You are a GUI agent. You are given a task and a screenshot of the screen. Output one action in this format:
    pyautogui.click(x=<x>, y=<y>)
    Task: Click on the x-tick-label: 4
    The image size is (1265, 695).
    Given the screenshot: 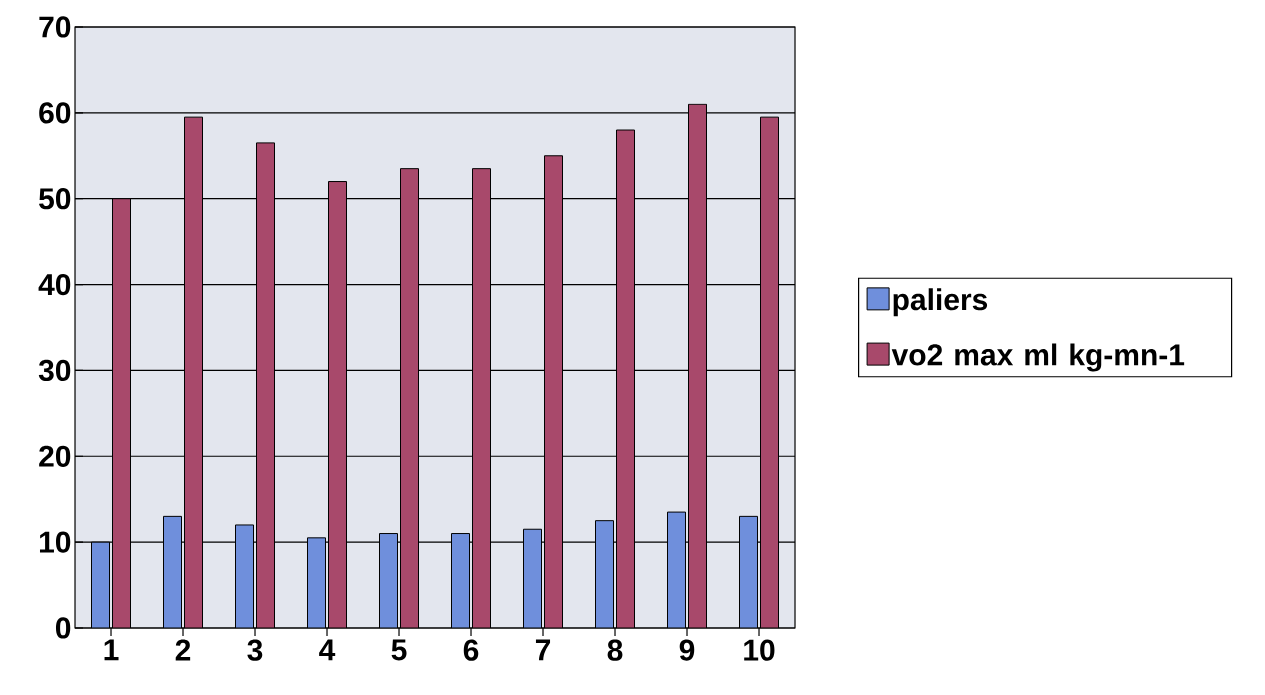 What is the action you would take?
    pyautogui.click(x=327, y=650)
    